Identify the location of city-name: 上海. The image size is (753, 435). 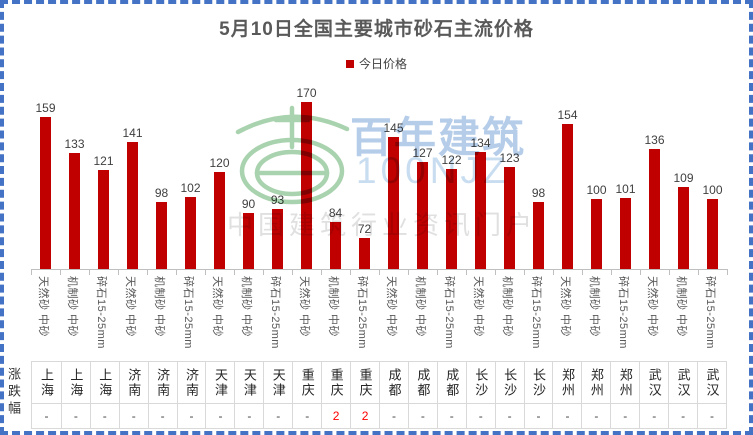
(76, 382).